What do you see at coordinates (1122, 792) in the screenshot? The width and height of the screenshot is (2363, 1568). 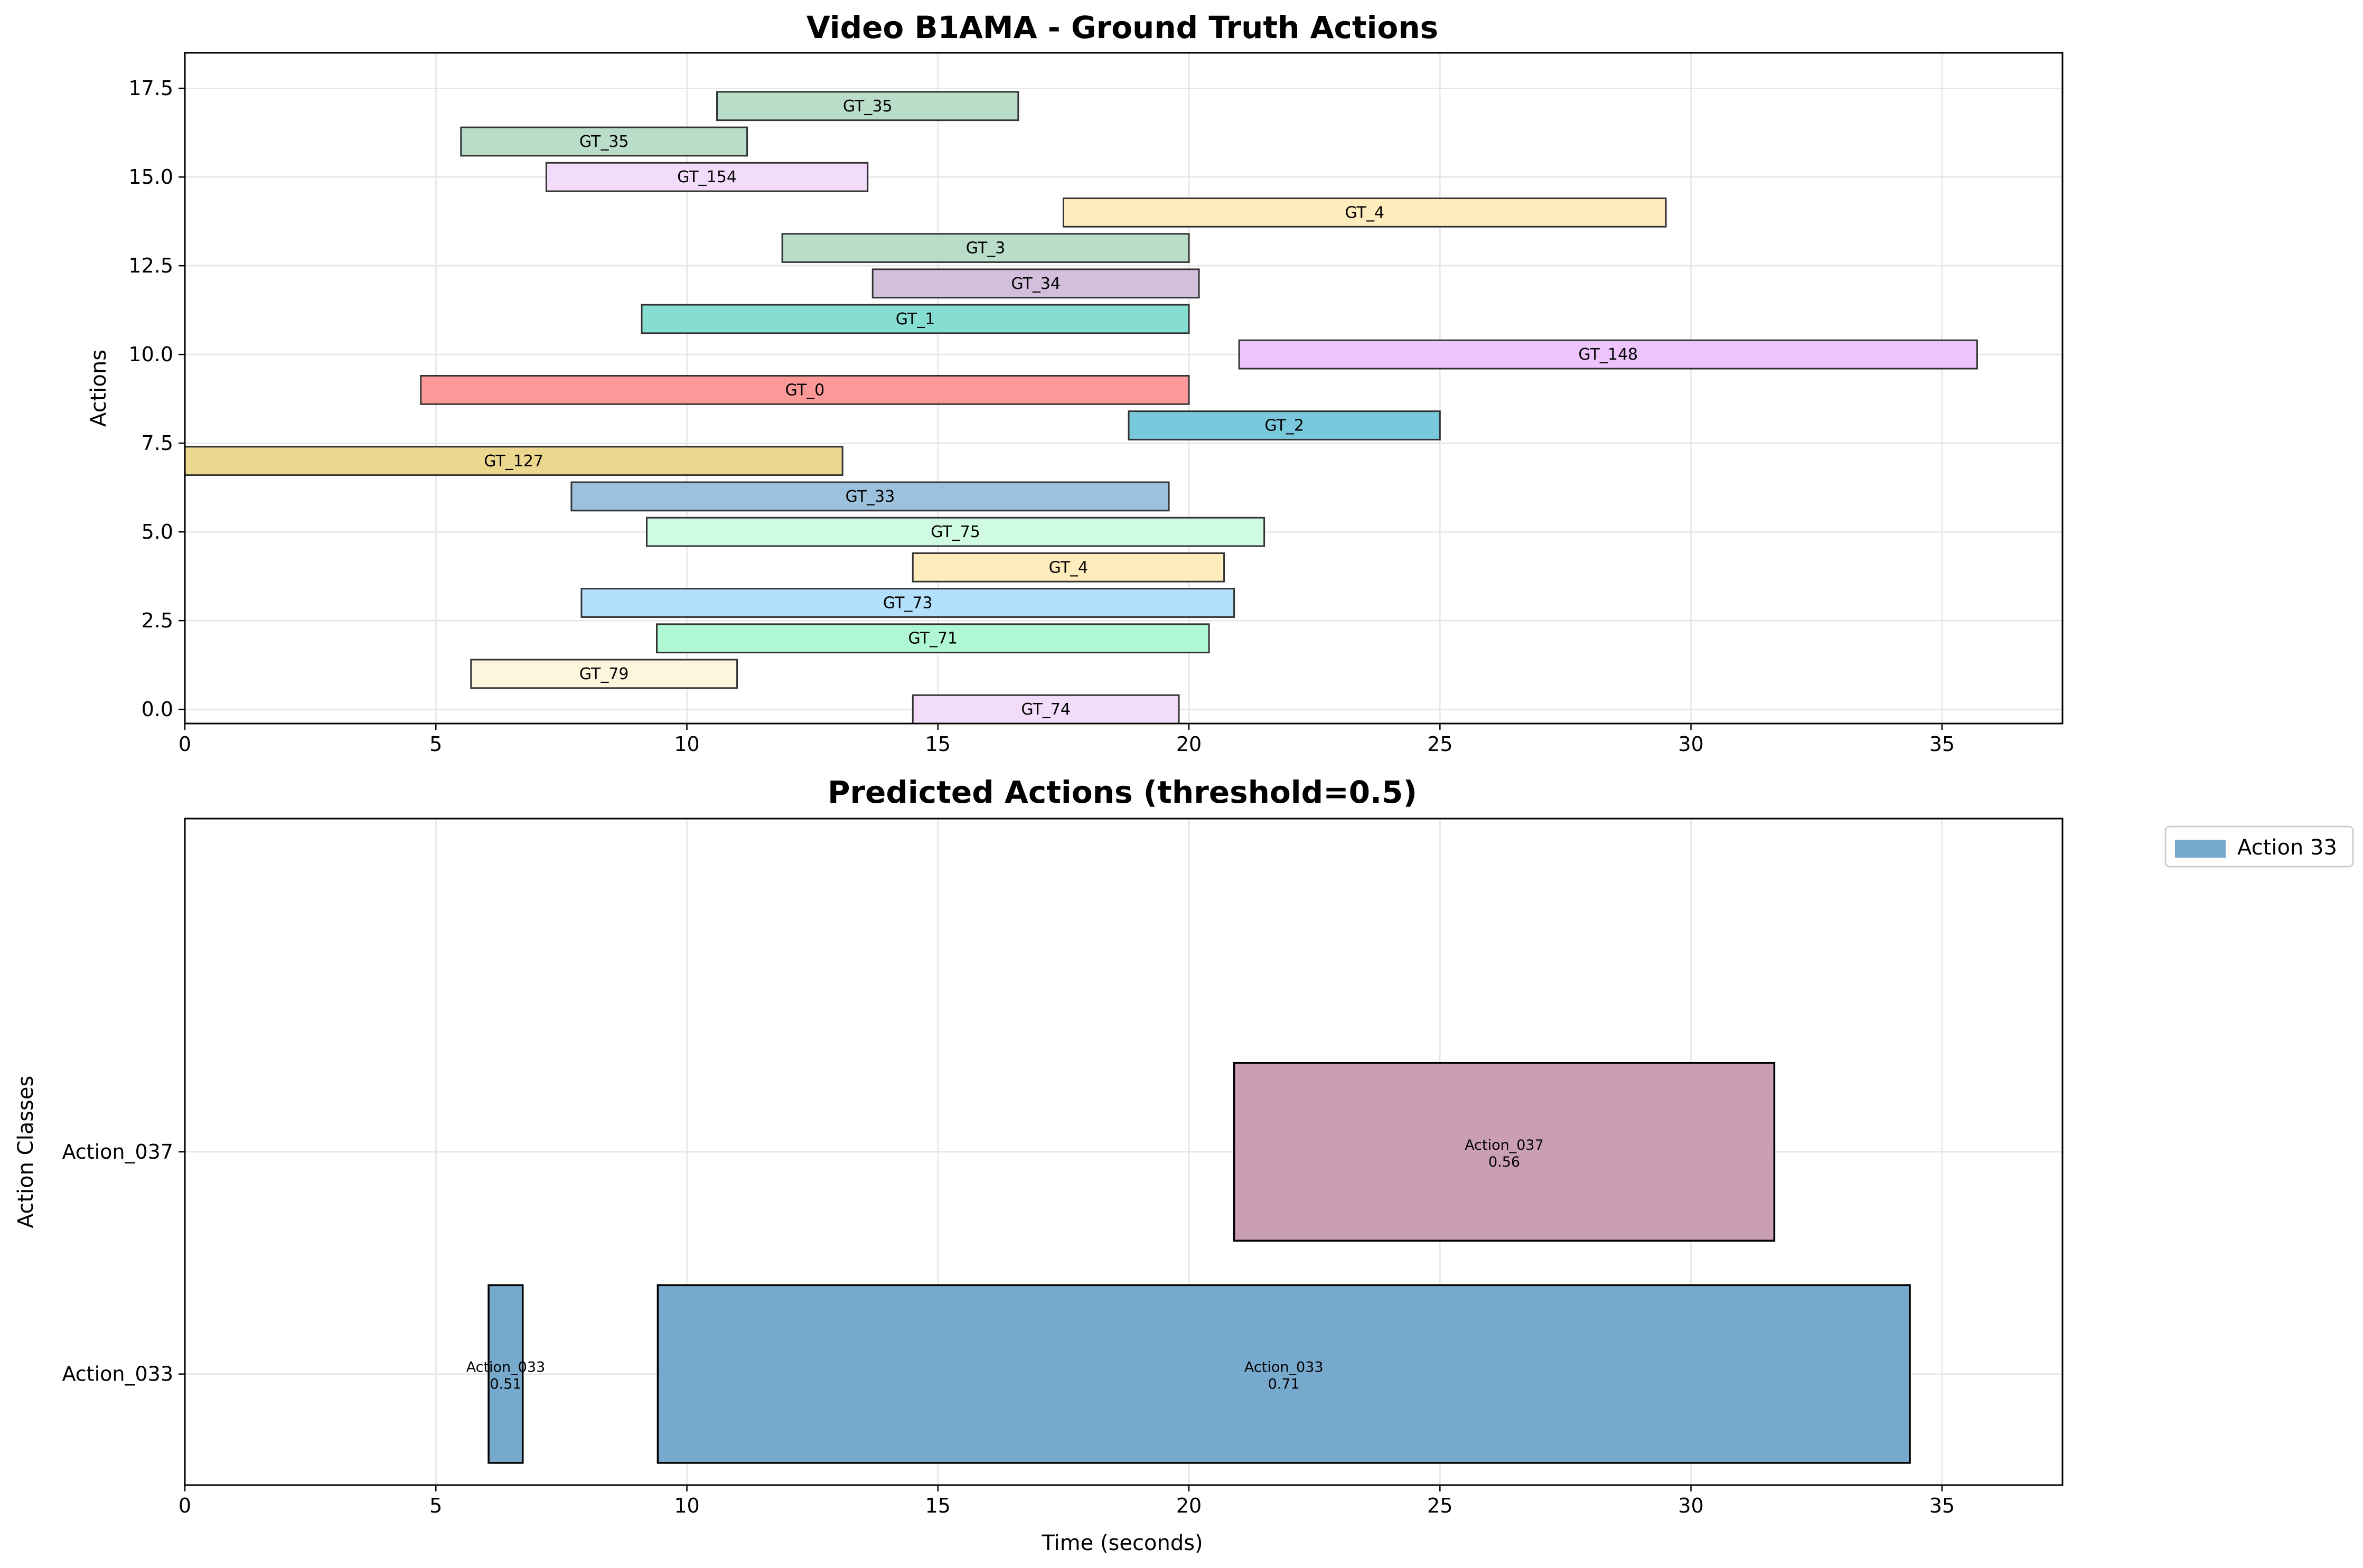 I see `chart-title: Predicted Actions (threshold=0.5)` at bounding box center [1122, 792].